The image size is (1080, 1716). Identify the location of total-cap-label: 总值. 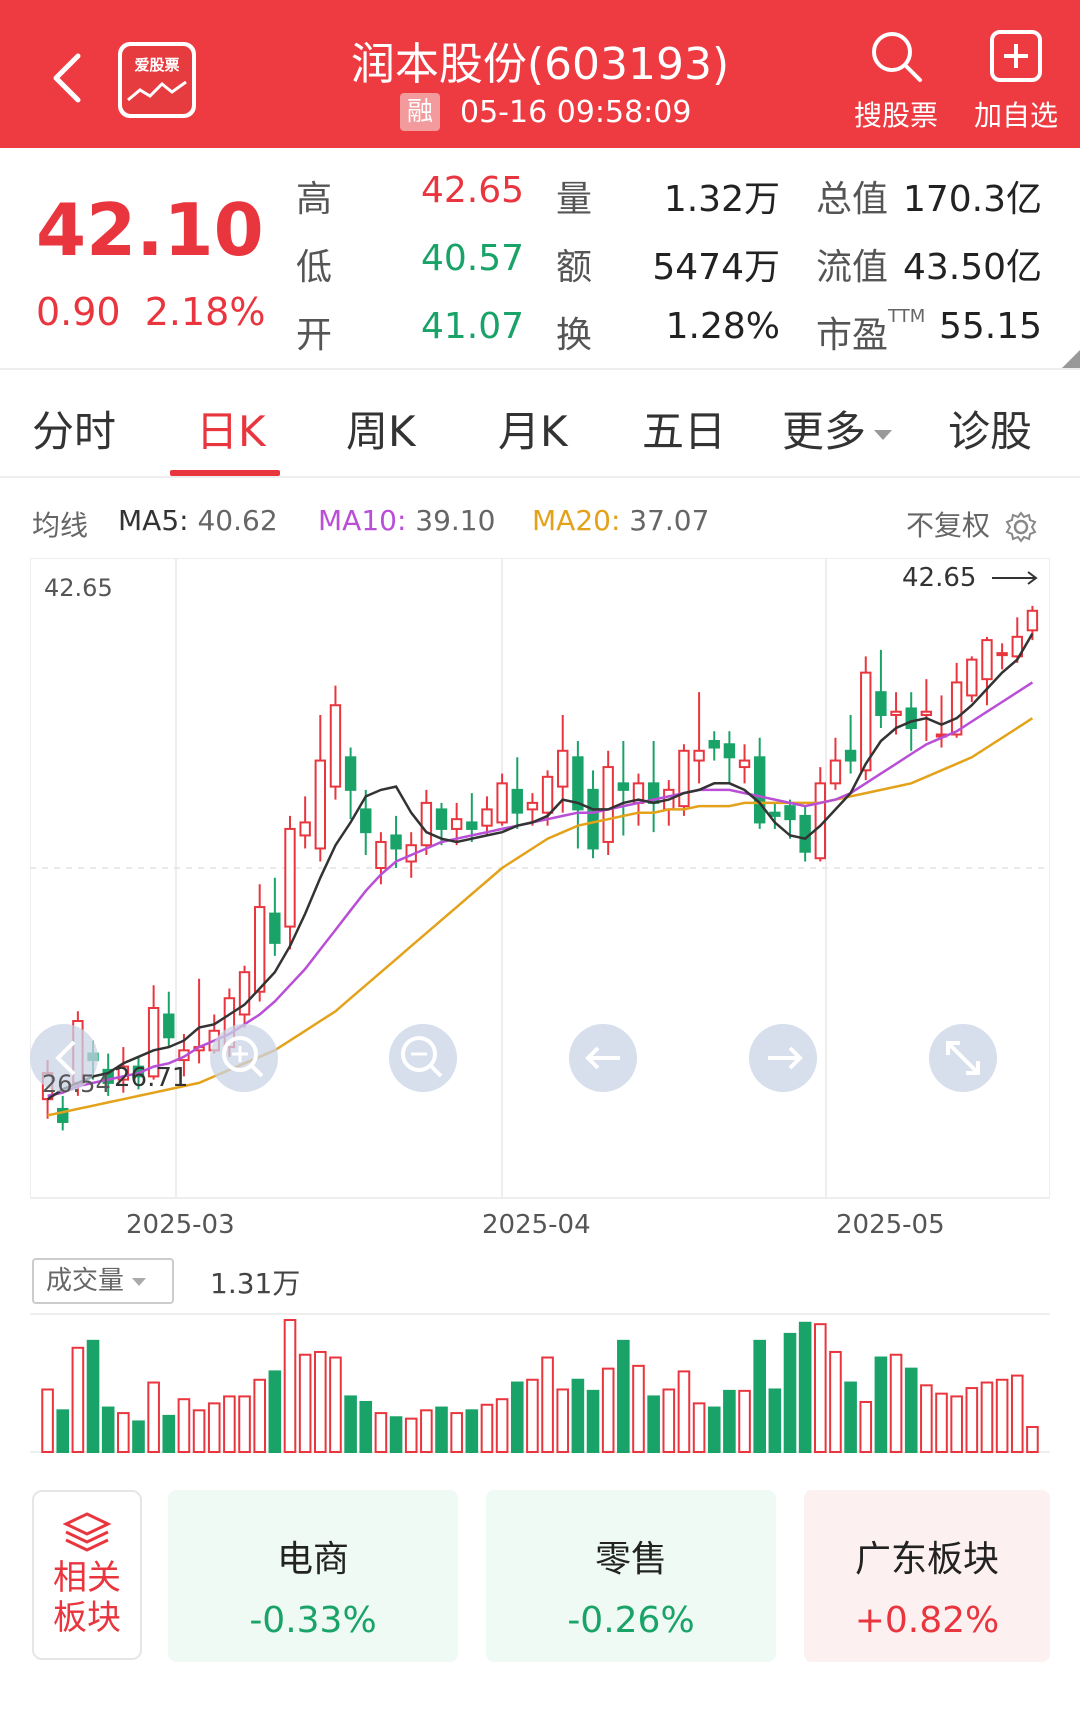
(852, 199).